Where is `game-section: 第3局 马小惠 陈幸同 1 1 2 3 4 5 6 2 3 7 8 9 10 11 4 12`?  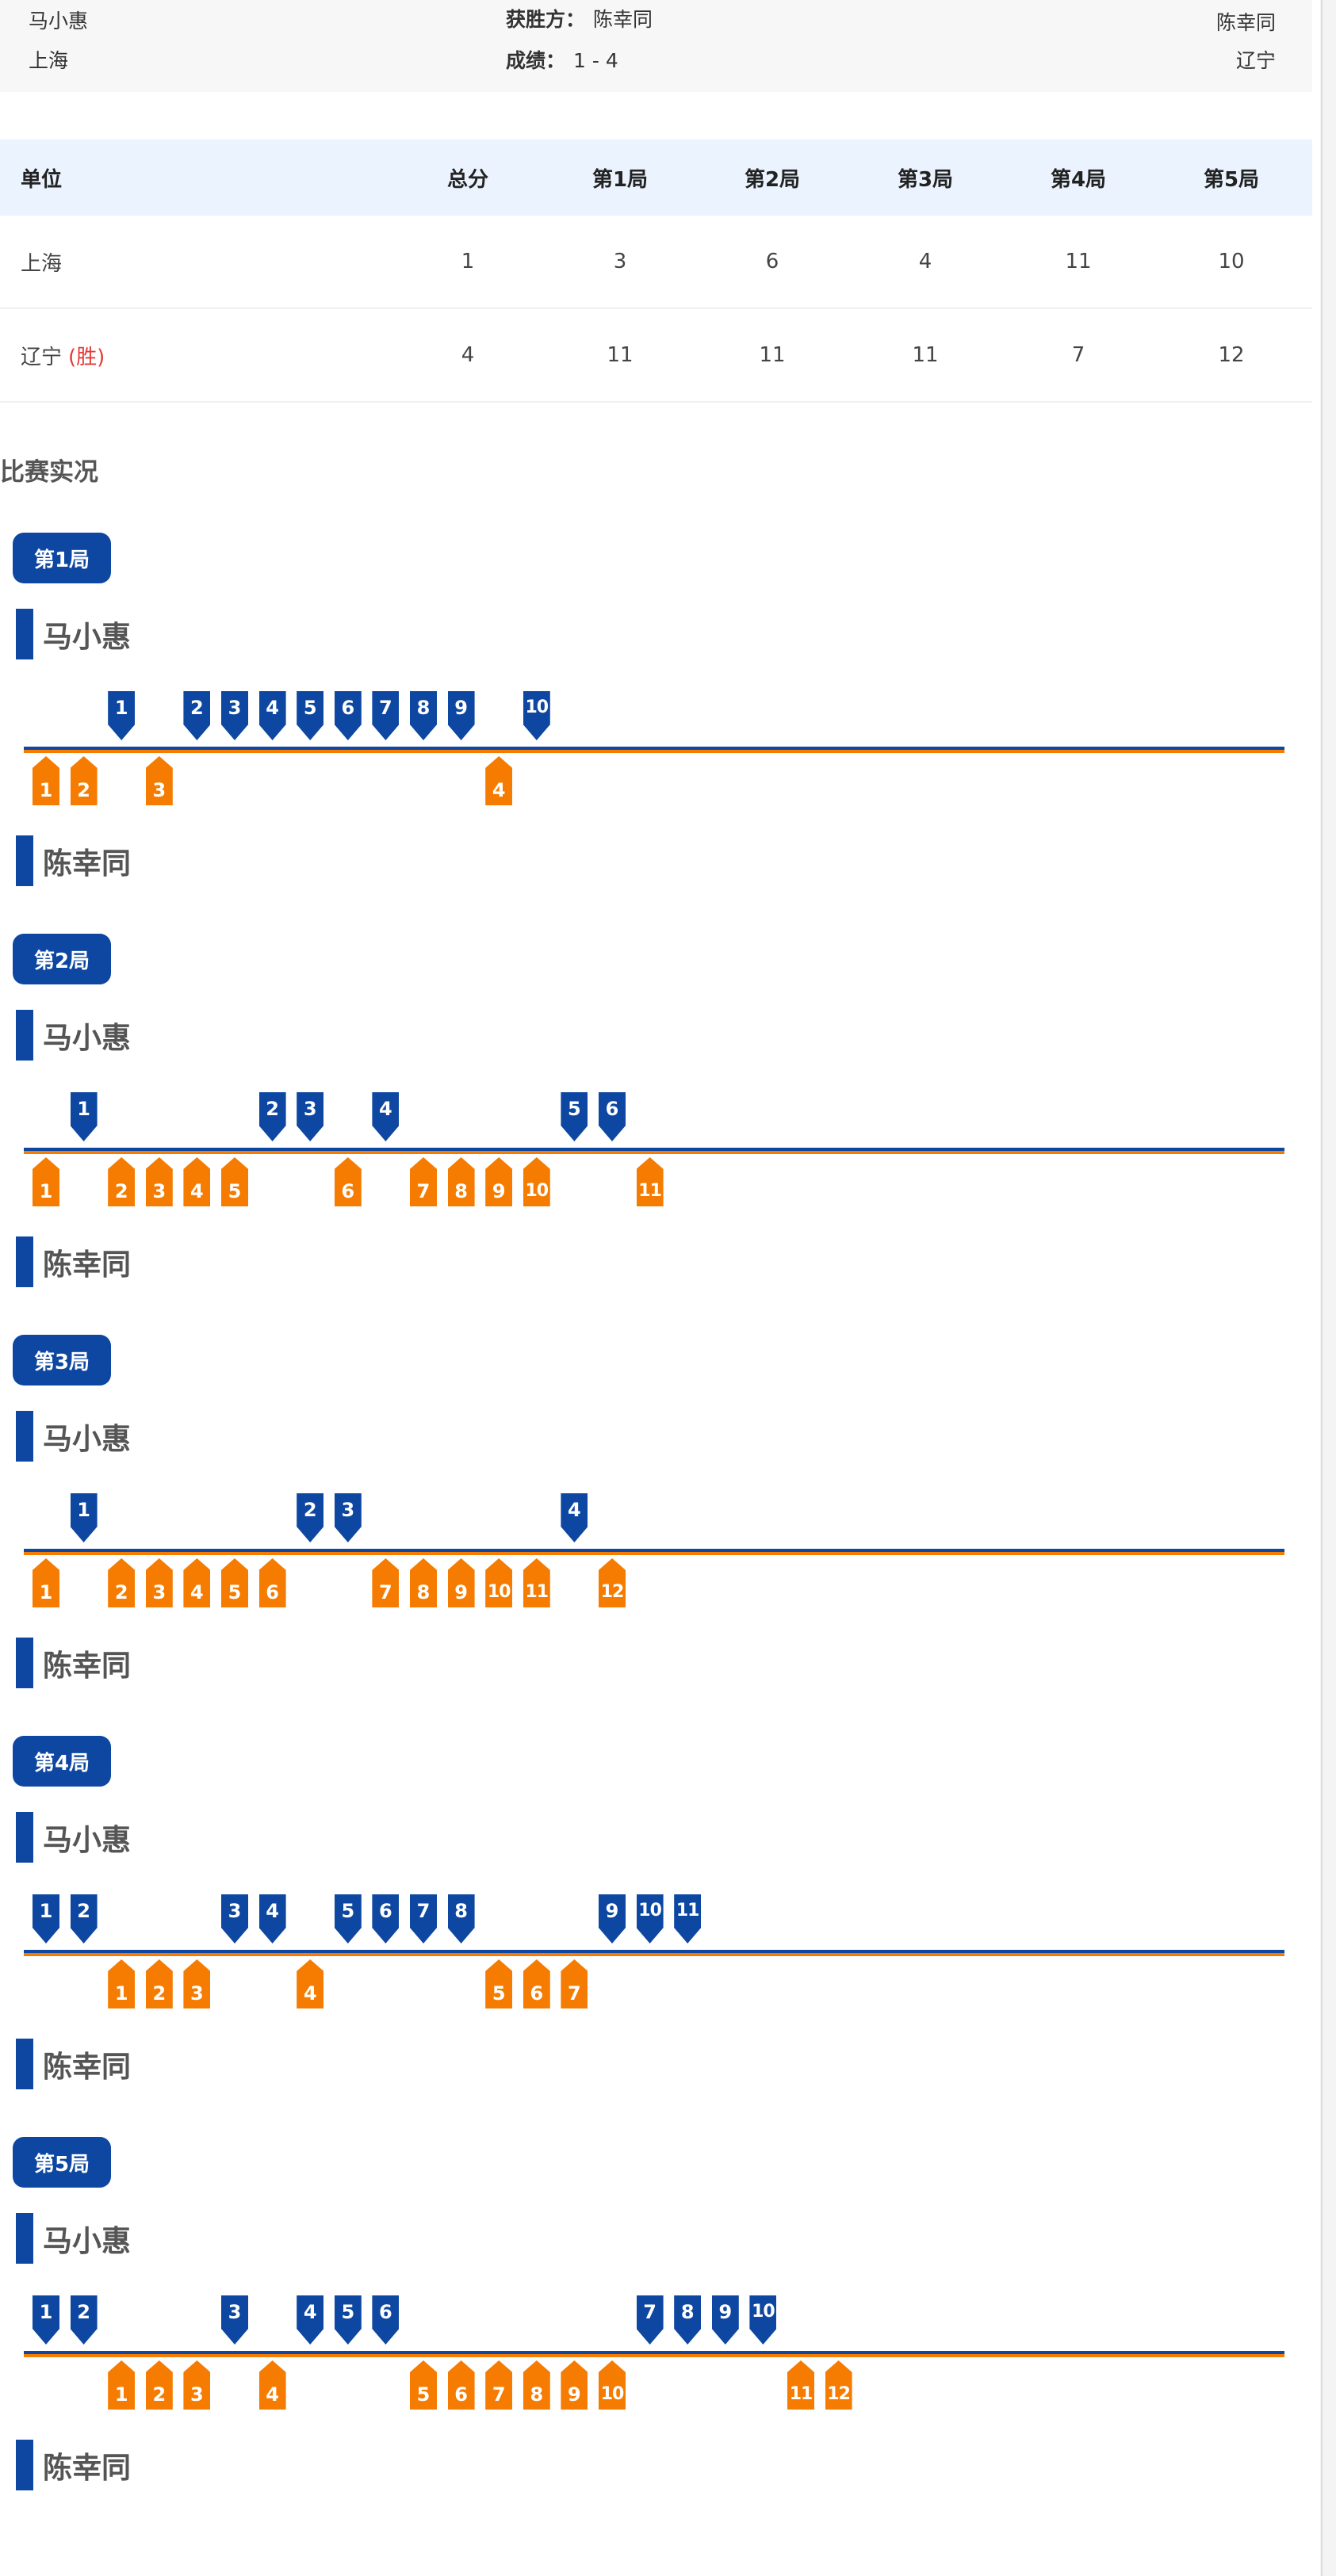 game-section: 第3局 马小惠 陈幸同 1 1 2 3 4 5 6 2 3 7 8 9 10 11 4 12 is located at coordinates (656, 1521).